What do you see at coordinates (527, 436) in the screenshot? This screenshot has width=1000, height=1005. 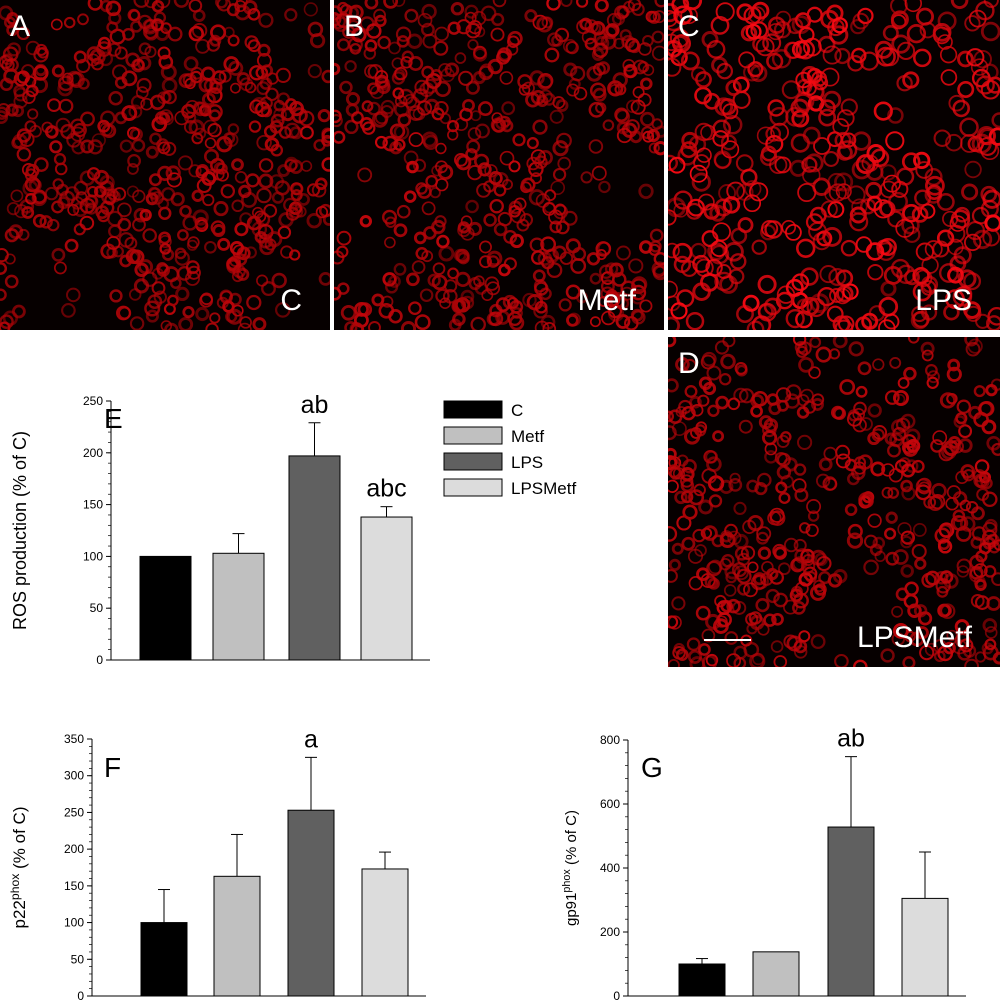 I see `legend-label-metf: Metf` at bounding box center [527, 436].